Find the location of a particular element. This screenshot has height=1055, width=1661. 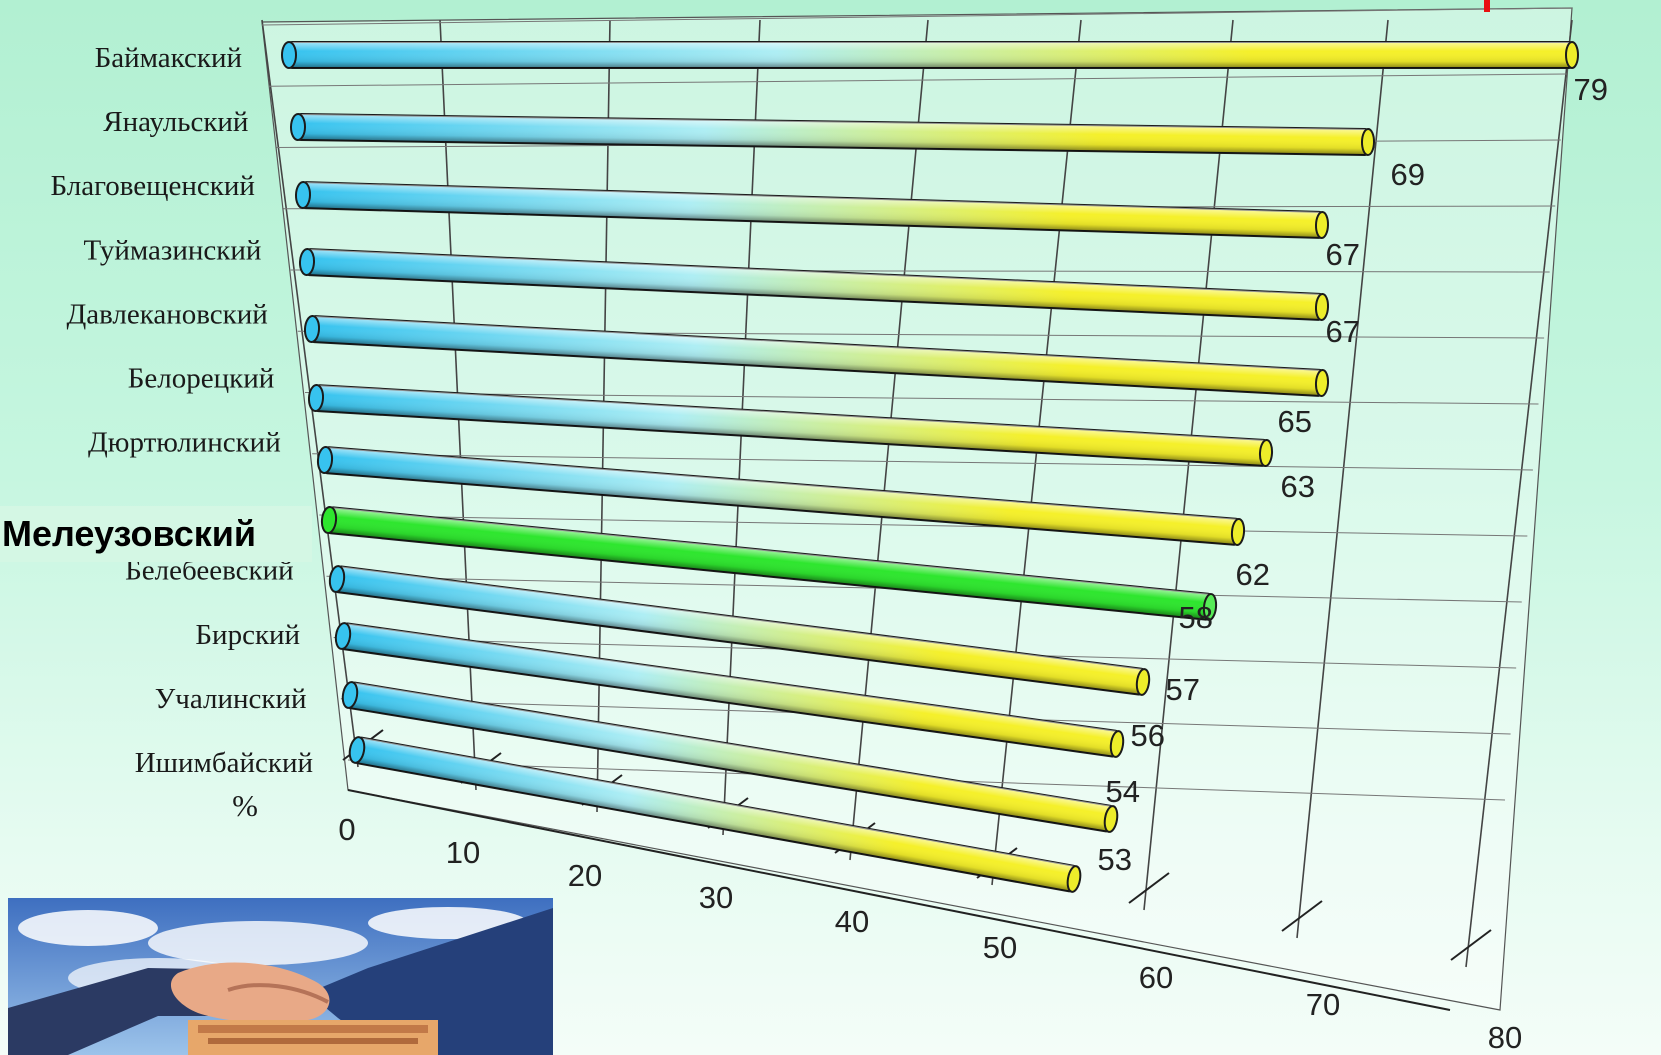

bar-6-shade is located at coordinates (791, 425).